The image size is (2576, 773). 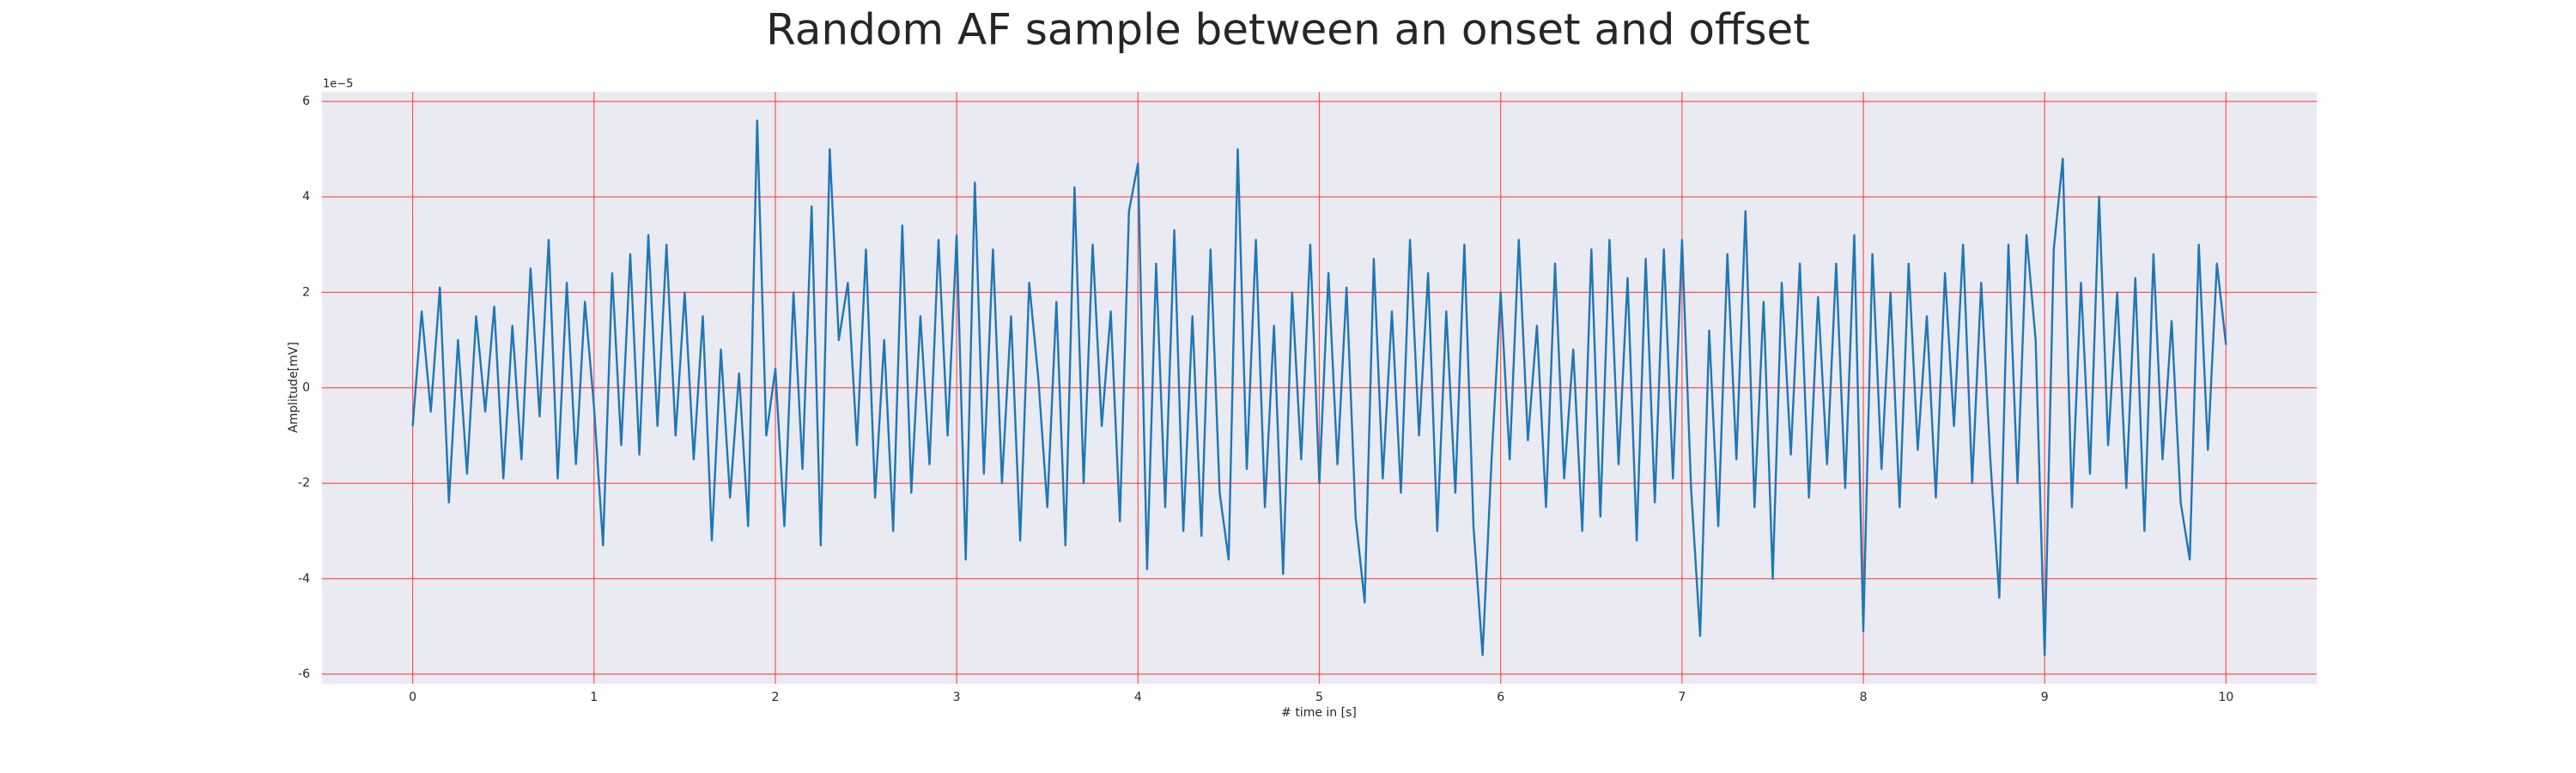 I want to click on y-tick-label: 4, so click(x=306, y=197).